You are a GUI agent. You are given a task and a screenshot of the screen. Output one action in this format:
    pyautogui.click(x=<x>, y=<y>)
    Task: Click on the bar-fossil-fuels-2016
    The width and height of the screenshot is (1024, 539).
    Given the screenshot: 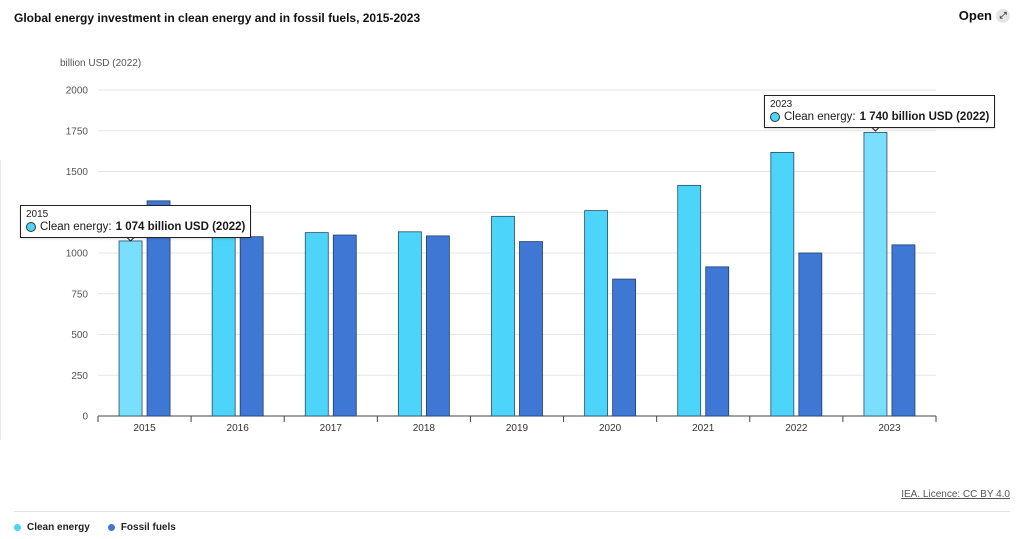 What is the action you would take?
    pyautogui.click(x=251, y=326)
    